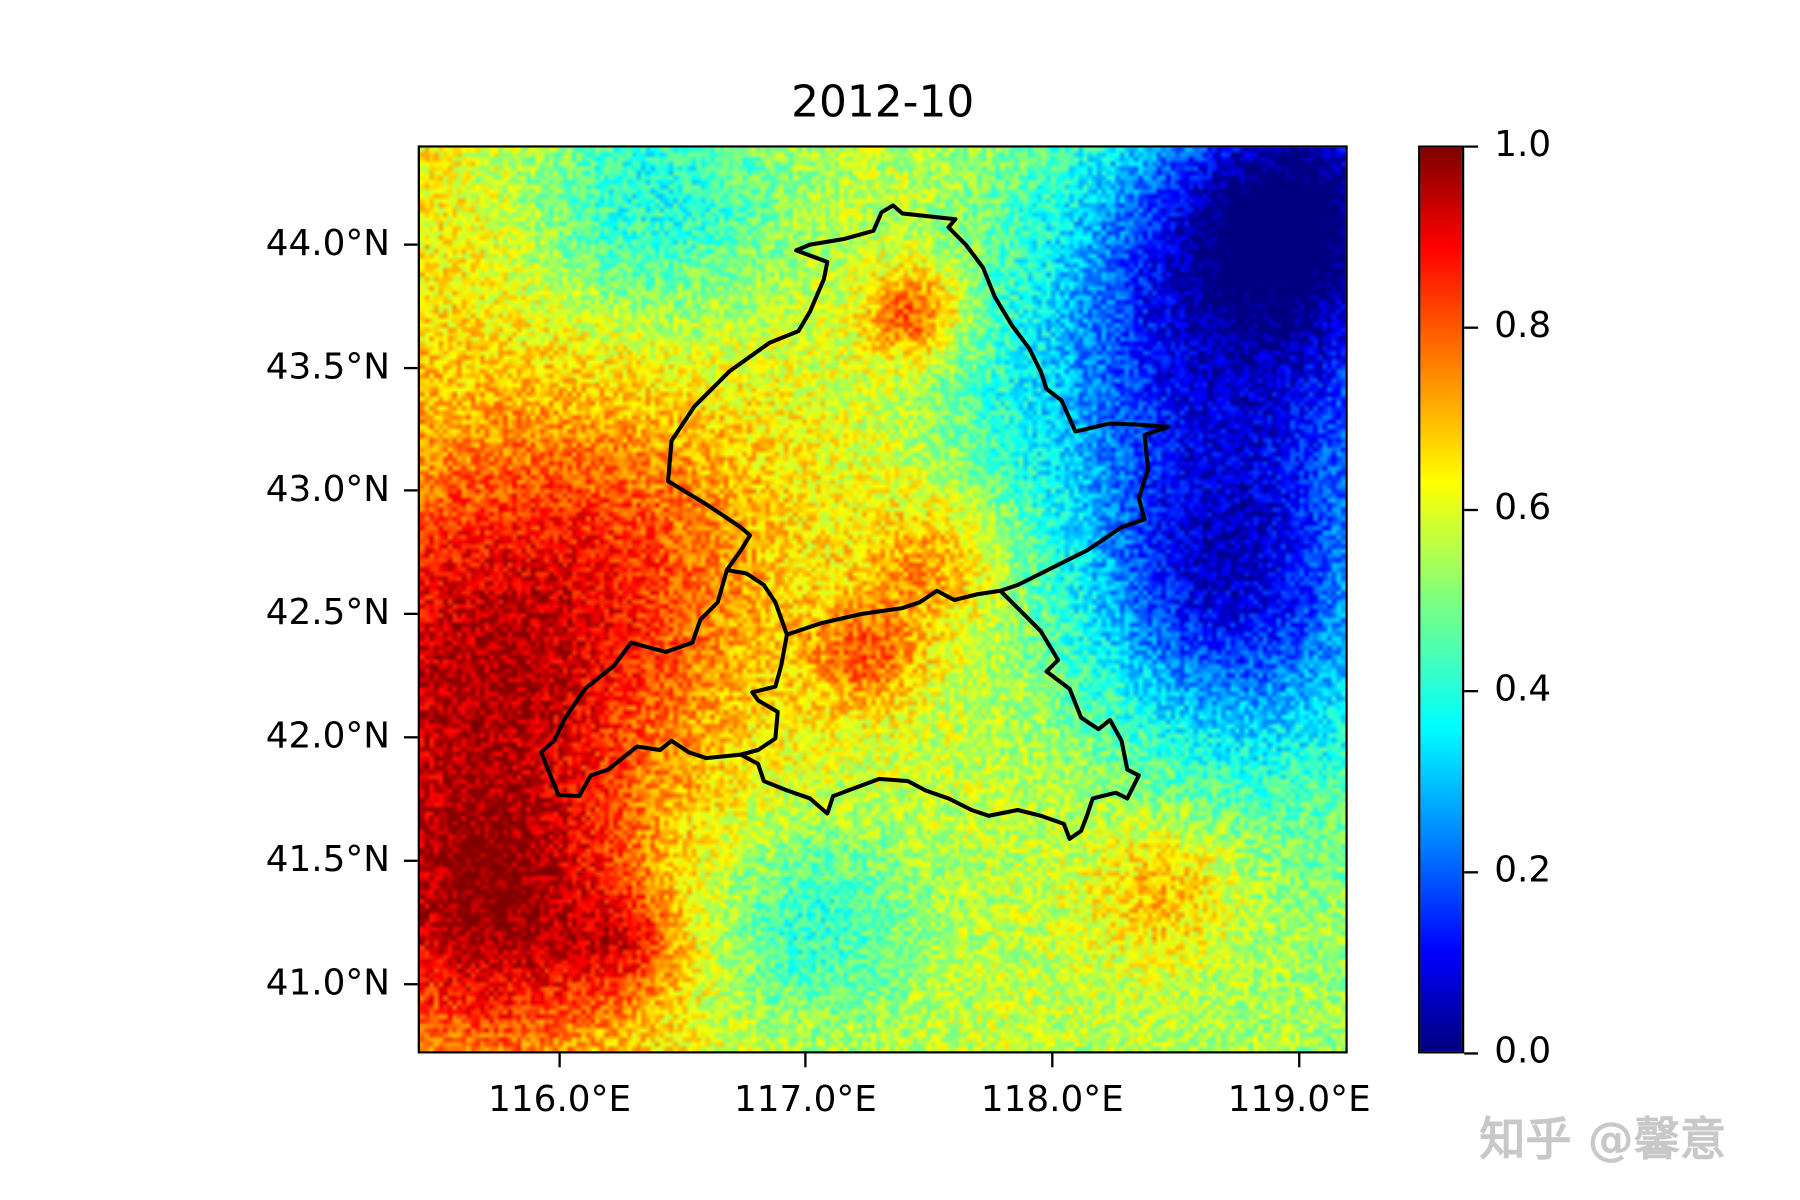 This screenshot has height=1200, width=1800. What do you see at coordinates (560, 1099) in the screenshot?
I see `x-tick-label: 116.0°E` at bounding box center [560, 1099].